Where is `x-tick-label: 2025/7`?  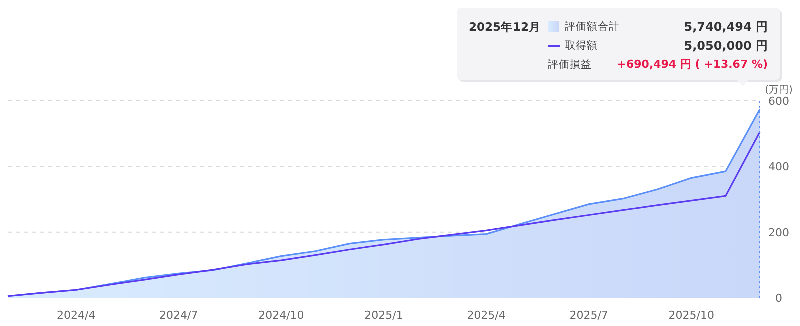 x-tick-label: 2025/7 is located at coordinates (589, 315).